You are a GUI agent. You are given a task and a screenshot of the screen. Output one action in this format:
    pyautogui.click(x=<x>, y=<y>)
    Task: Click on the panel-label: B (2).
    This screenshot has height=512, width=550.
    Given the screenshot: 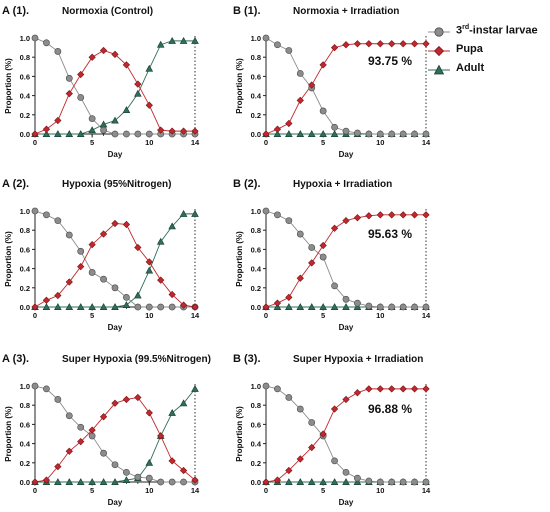 What is the action you would take?
    pyautogui.click(x=247, y=184)
    